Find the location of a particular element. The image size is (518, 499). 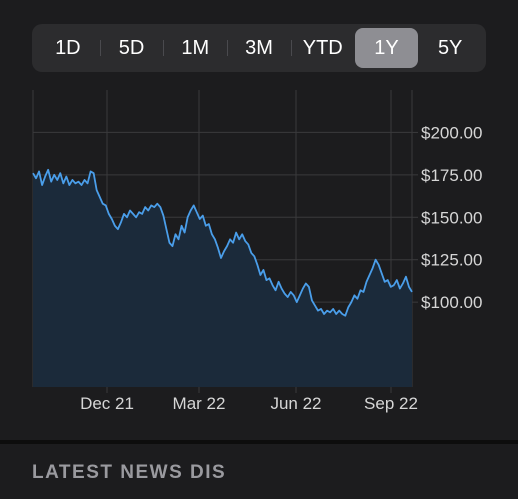

x-tick-label: Sep 22 is located at coordinates (391, 403).